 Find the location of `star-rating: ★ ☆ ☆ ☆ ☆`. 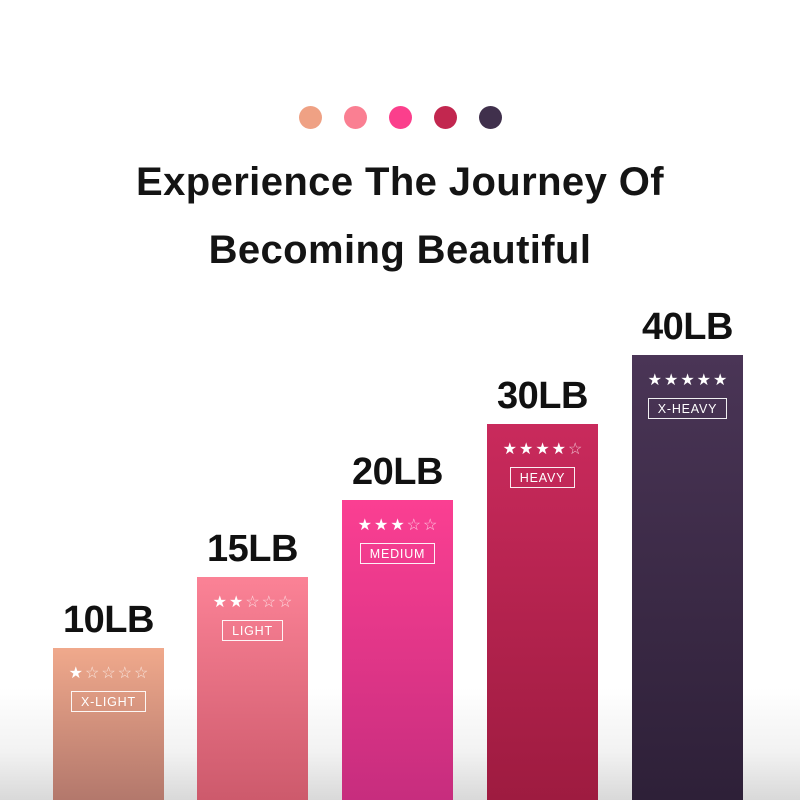

star-rating: ★ ☆ ☆ ☆ ☆ is located at coordinates (109, 674).